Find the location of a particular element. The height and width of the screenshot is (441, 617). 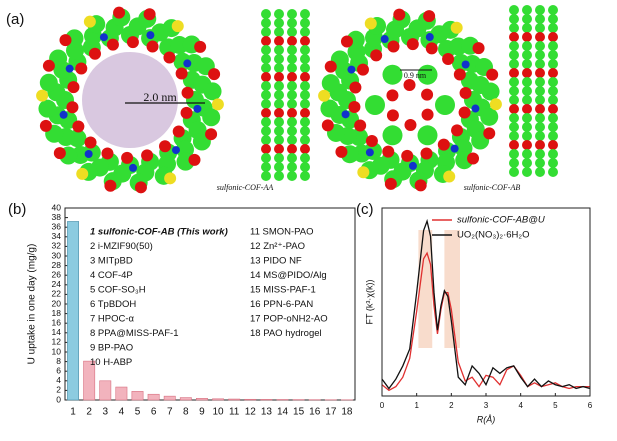

y-tick-label: 16 is located at coordinates (57, 322).